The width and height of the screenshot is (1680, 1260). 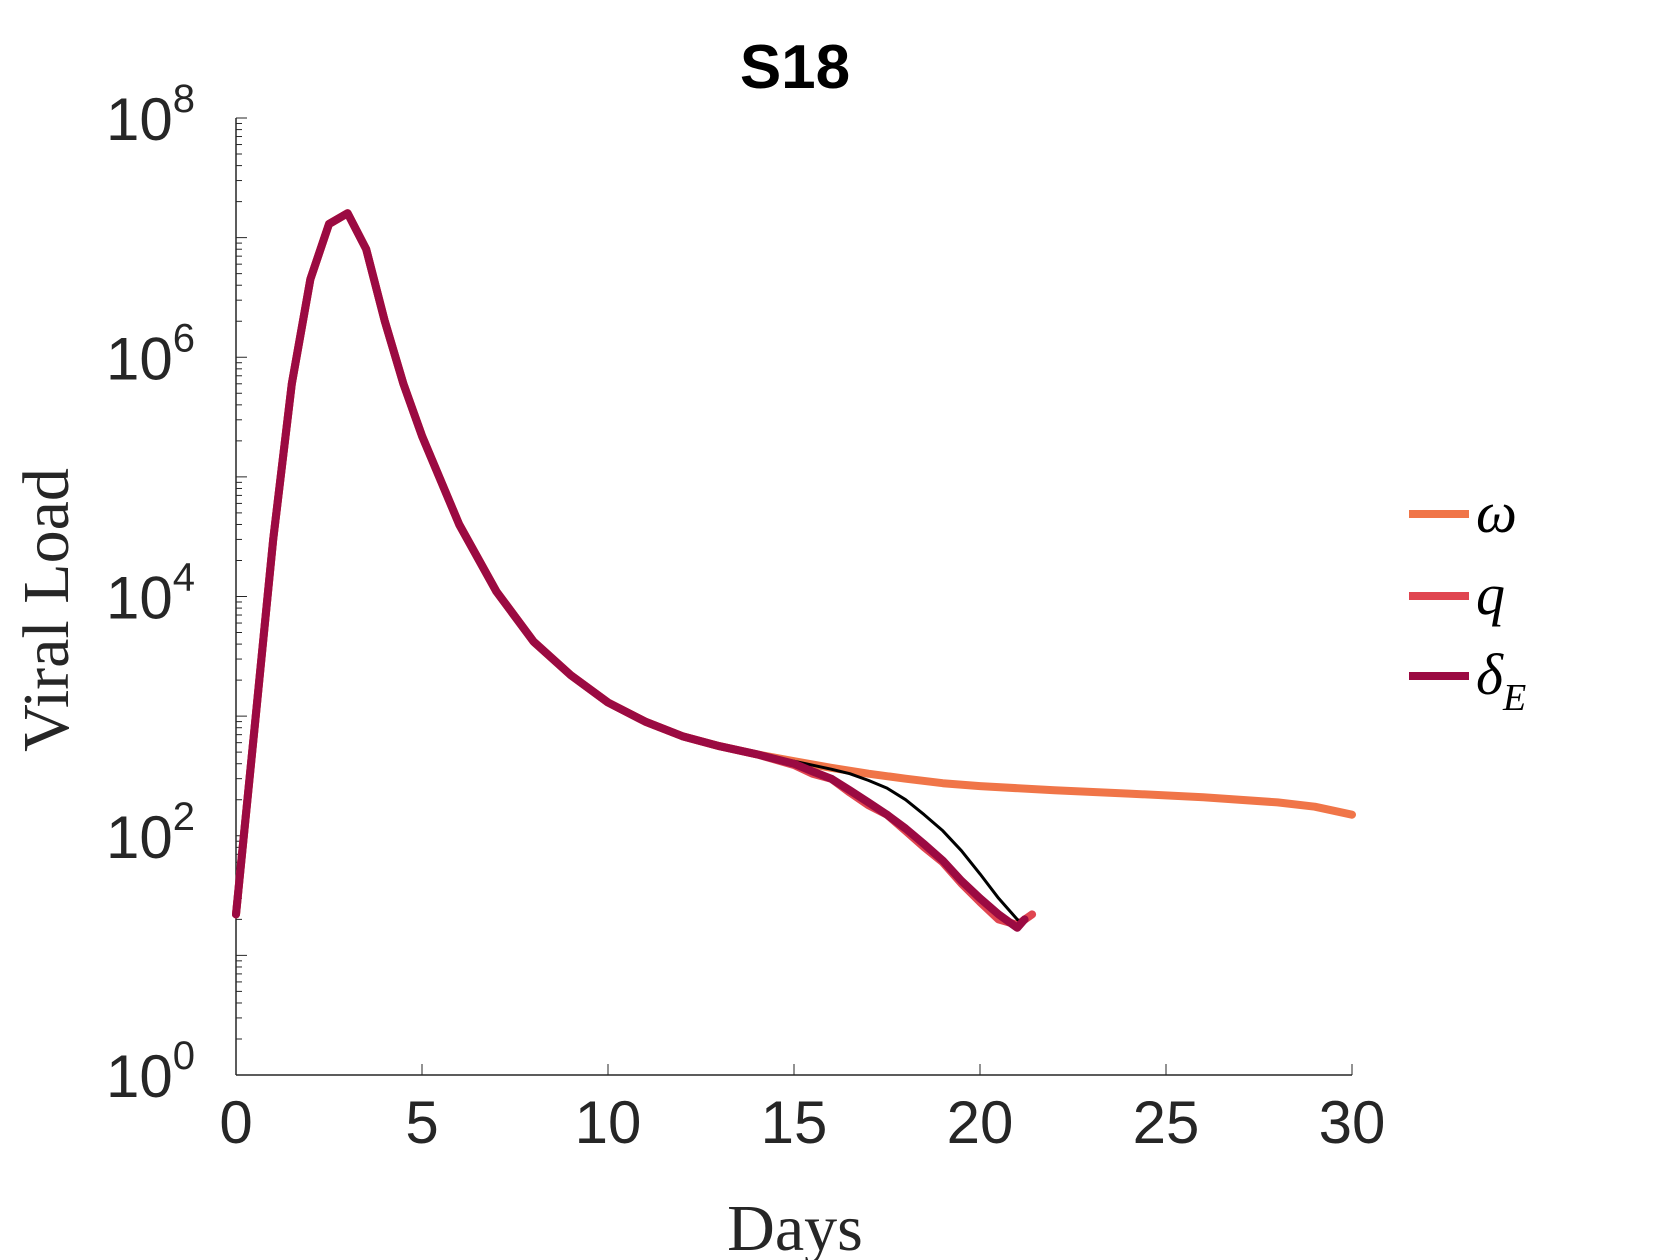 I want to click on y-tick-label: 10², so click(x=150, y=833).